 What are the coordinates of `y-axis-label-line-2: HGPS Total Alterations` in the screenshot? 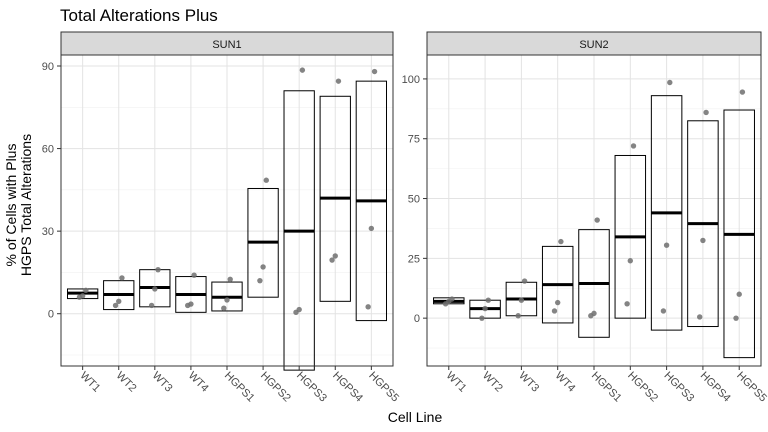 It's located at (26, 205).